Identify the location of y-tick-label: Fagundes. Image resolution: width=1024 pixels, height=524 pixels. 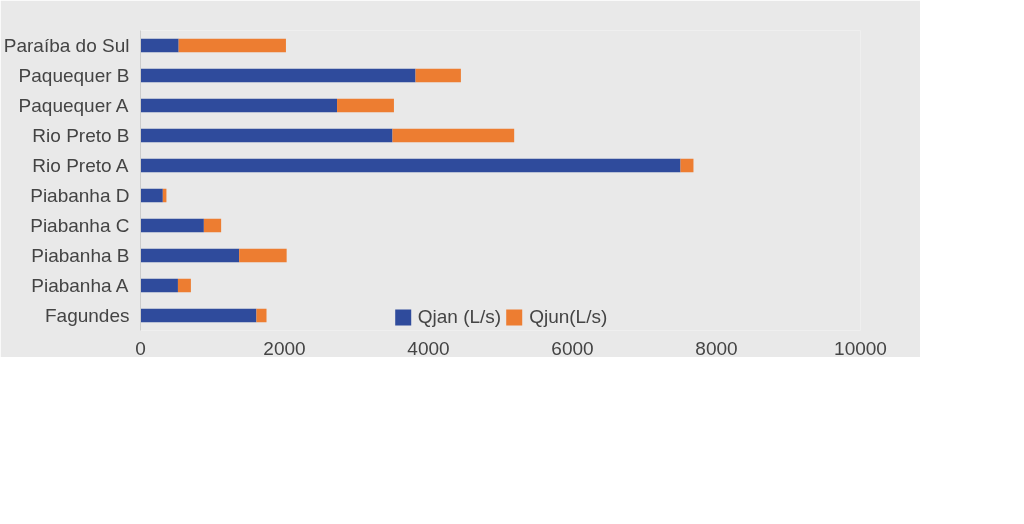
(87, 315).